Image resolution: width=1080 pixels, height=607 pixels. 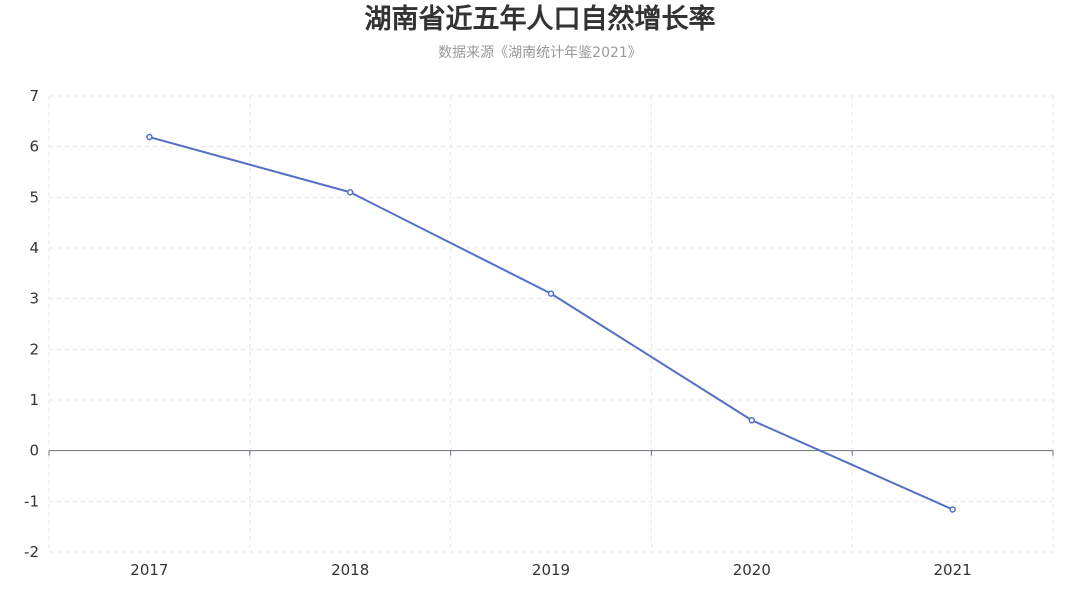 What do you see at coordinates (350, 570) in the screenshot?
I see `x-tick-label: 2018` at bounding box center [350, 570].